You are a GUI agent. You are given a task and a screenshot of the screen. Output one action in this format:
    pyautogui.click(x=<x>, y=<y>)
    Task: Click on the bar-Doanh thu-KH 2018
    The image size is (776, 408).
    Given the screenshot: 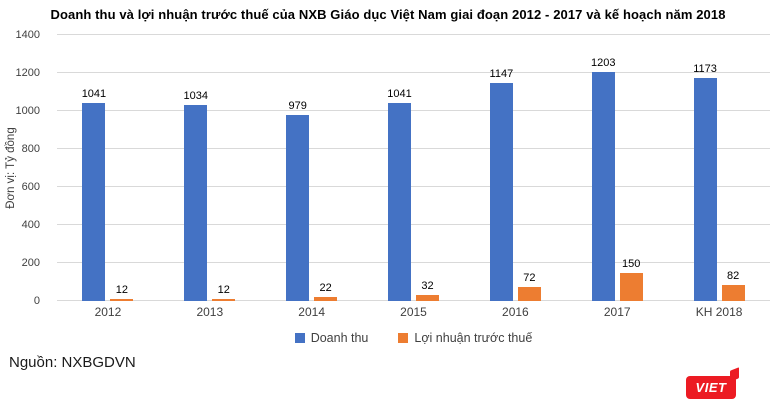 What is the action you would take?
    pyautogui.click(x=705, y=189)
    